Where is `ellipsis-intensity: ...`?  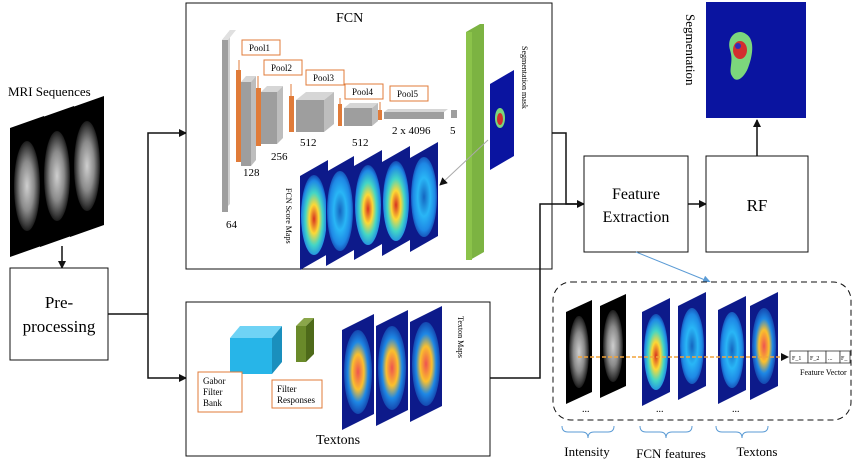
ellipsis-intensity: ... is located at coordinates (586, 409).